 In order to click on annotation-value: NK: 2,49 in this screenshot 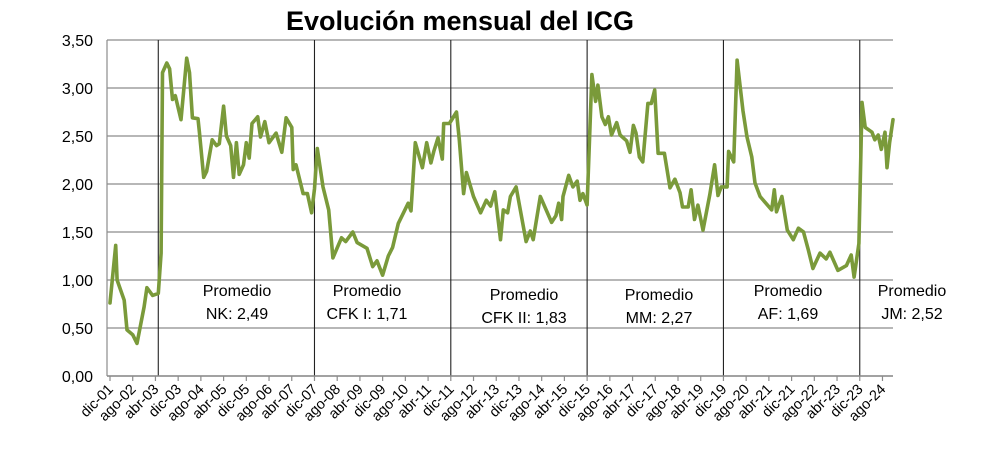, I will do `click(237, 314)`.